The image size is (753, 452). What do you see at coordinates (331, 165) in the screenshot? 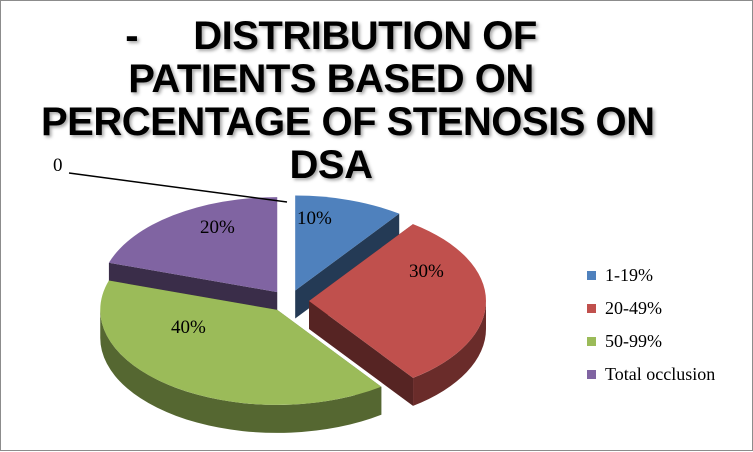
I see `title-line-4: DSA` at bounding box center [331, 165].